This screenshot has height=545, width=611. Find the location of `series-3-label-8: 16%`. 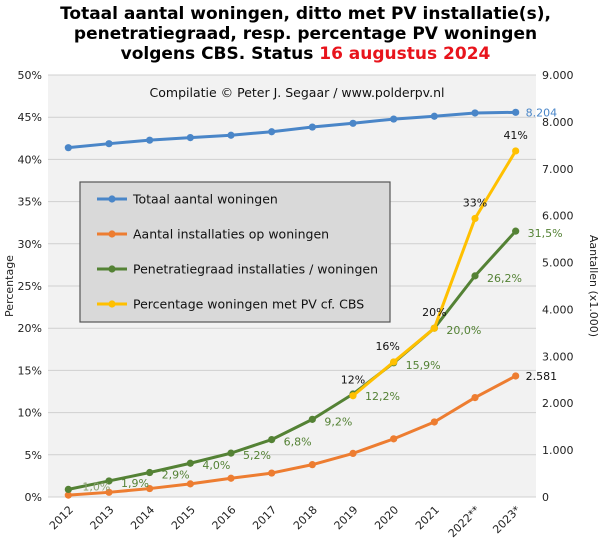

series-3-label-8: 16% is located at coordinates (387, 346).